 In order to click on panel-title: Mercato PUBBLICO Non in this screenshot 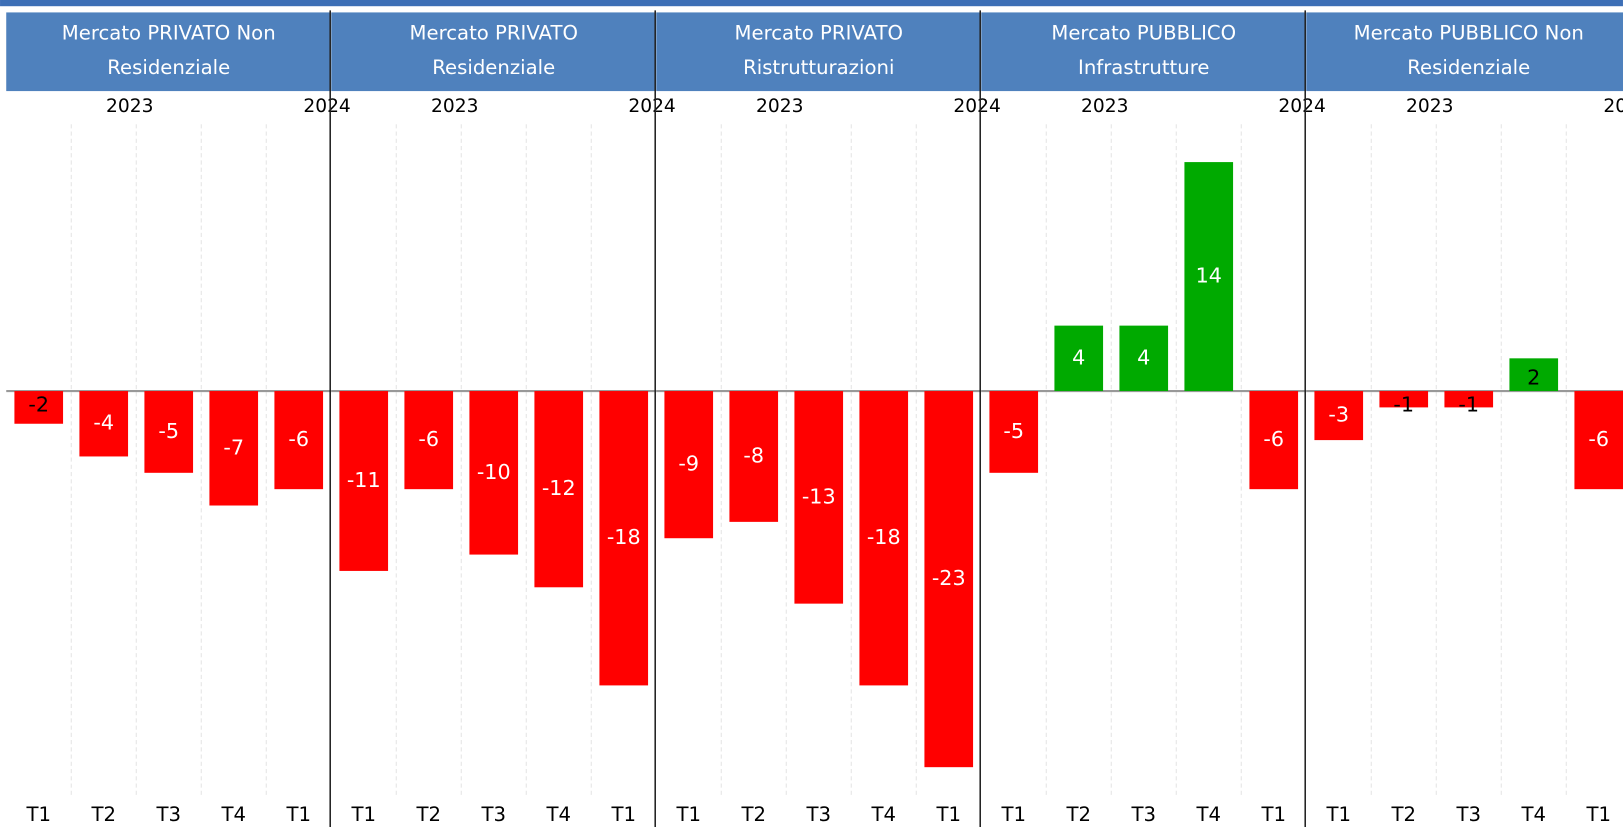, I will do `click(1469, 33)`.